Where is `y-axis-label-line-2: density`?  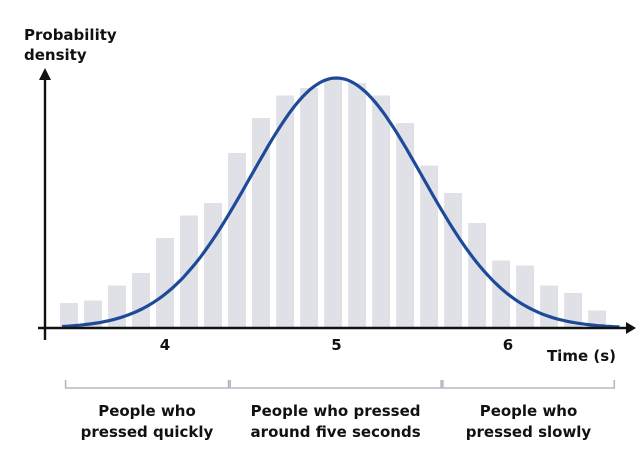
y-axis-label-line-2: density is located at coordinates (55, 55).